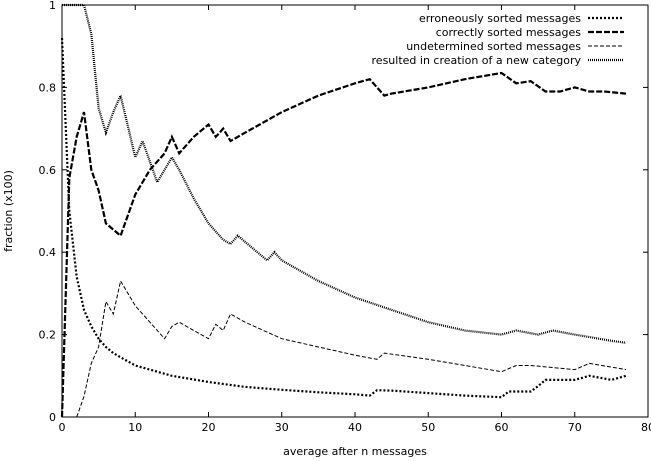  I want to click on y-tick-labels: 0 0.2 0.4 0.6 0.8 1, so click(48, 212).